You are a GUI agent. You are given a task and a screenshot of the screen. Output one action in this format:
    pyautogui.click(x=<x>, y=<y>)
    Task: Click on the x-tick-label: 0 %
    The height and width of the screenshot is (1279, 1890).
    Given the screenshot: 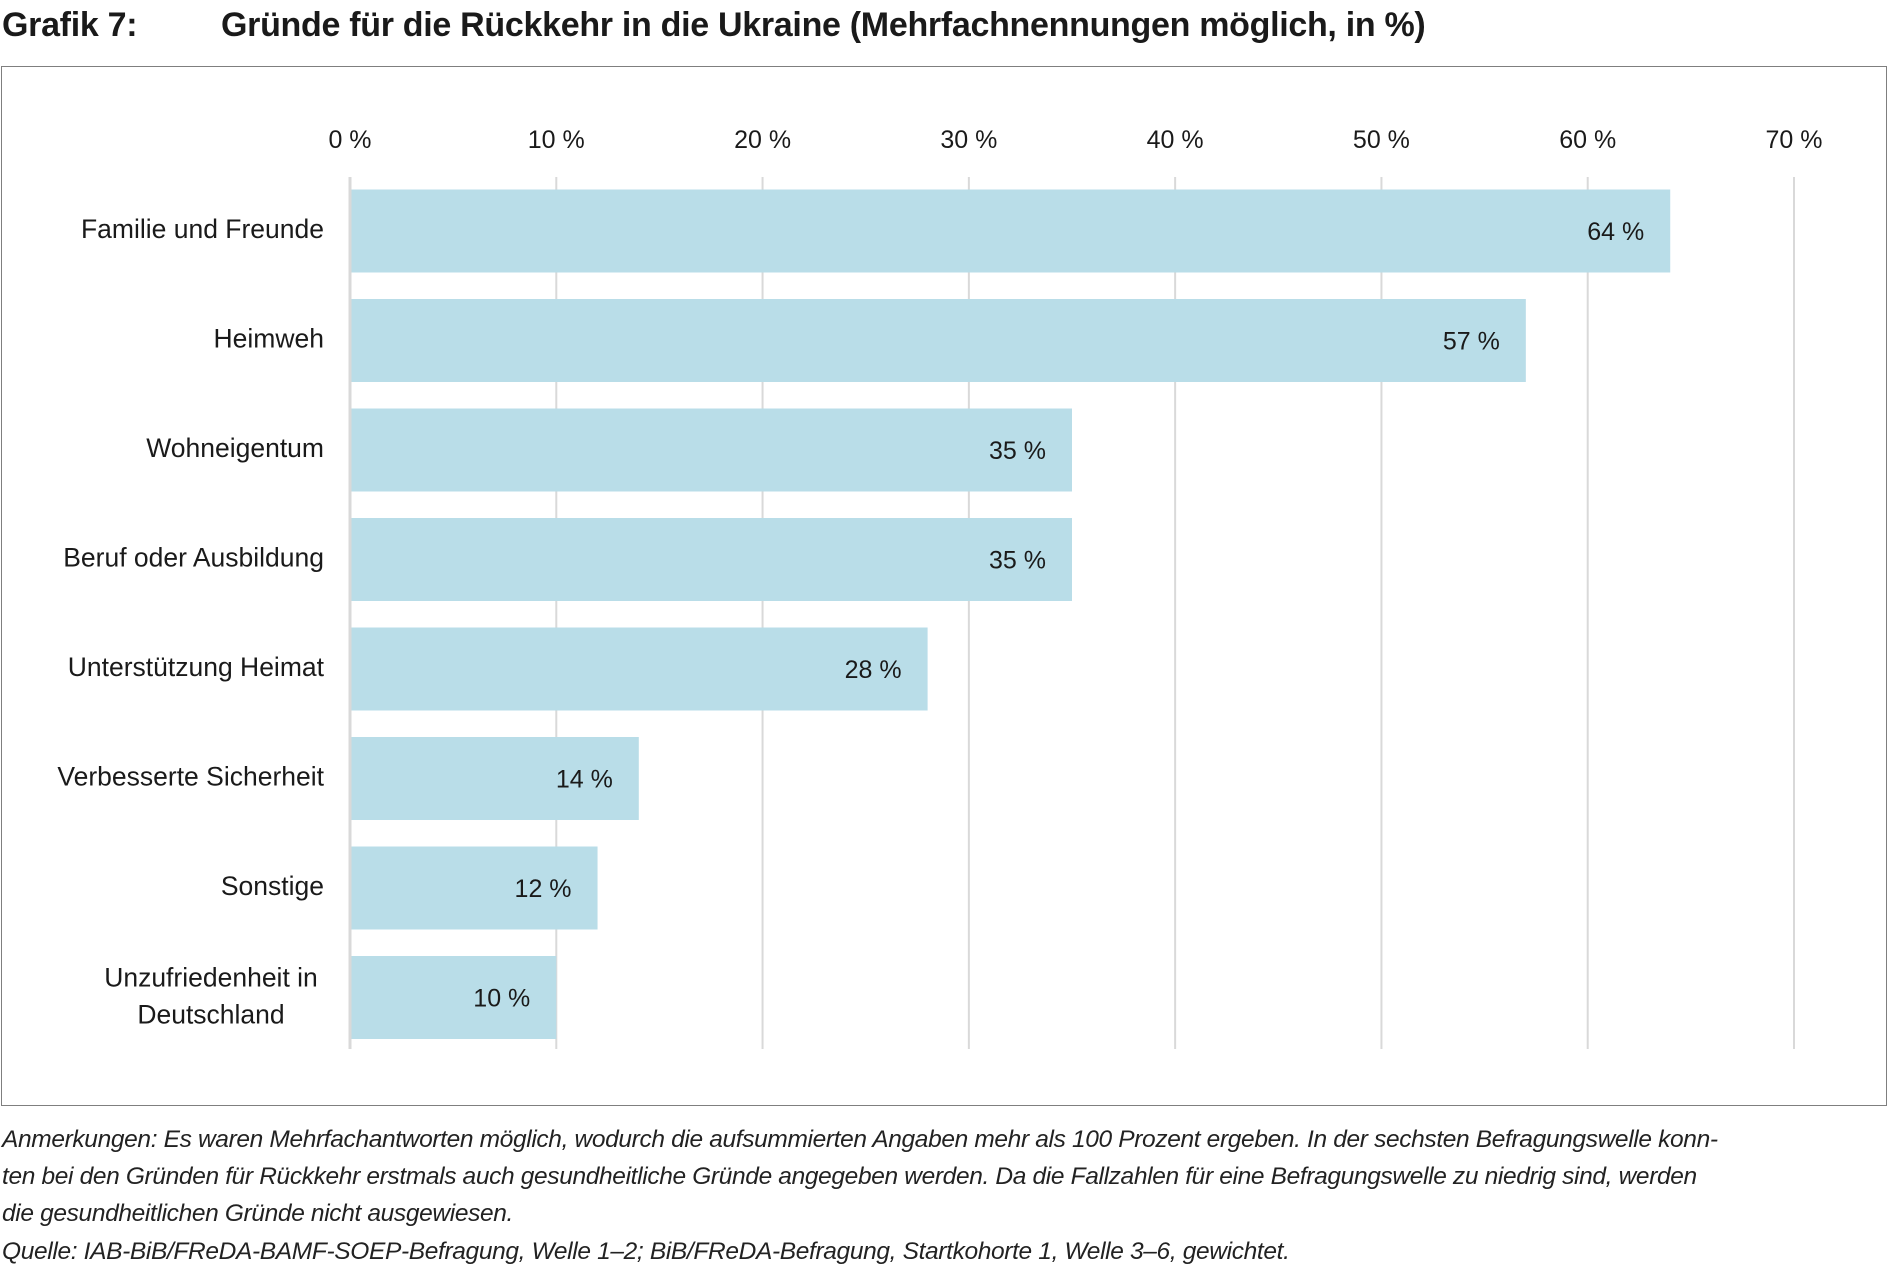 What is the action you would take?
    pyautogui.click(x=349, y=140)
    